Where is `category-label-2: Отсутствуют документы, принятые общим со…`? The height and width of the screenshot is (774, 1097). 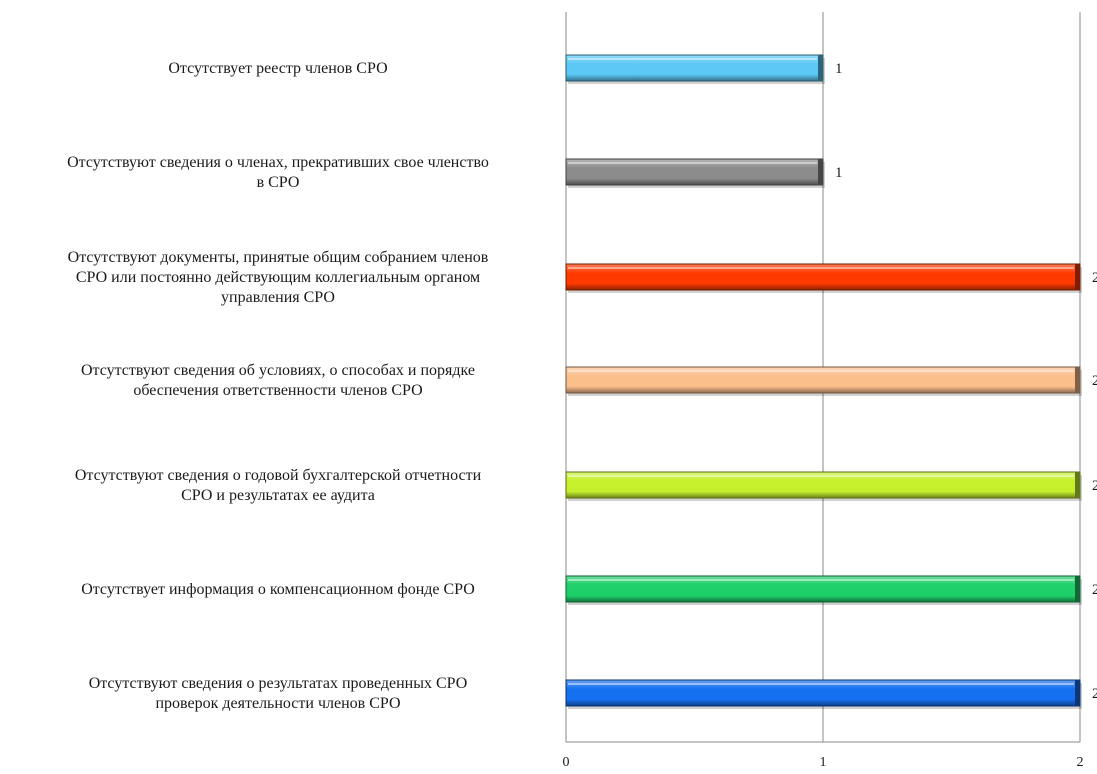 category-label-2: Отсутствуют документы, принятые общим со… is located at coordinates (278, 277).